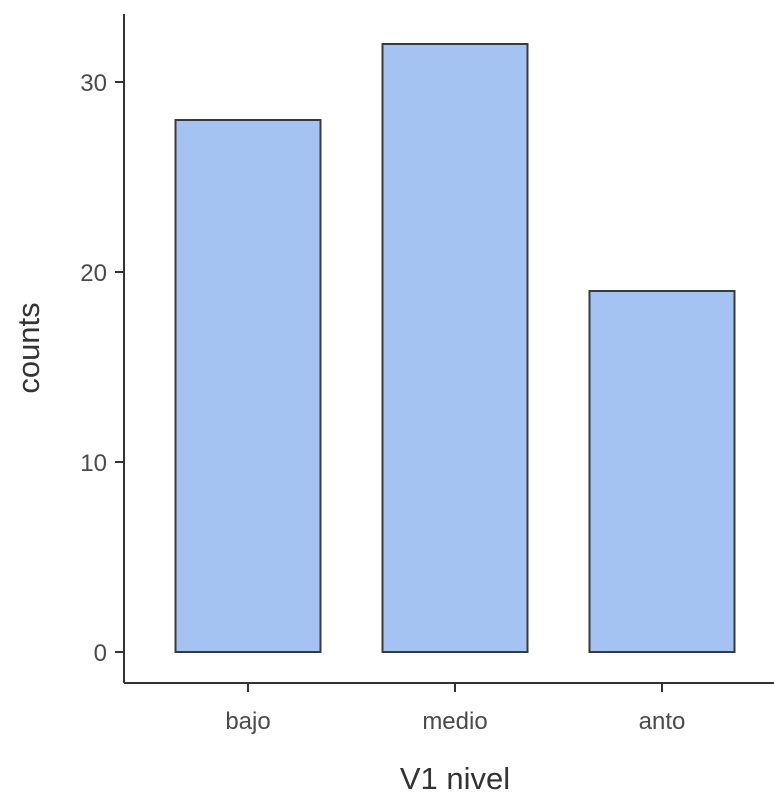 This screenshot has height=796, width=774. What do you see at coordinates (93, 463) in the screenshot?
I see `y-tick-label: 10` at bounding box center [93, 463].